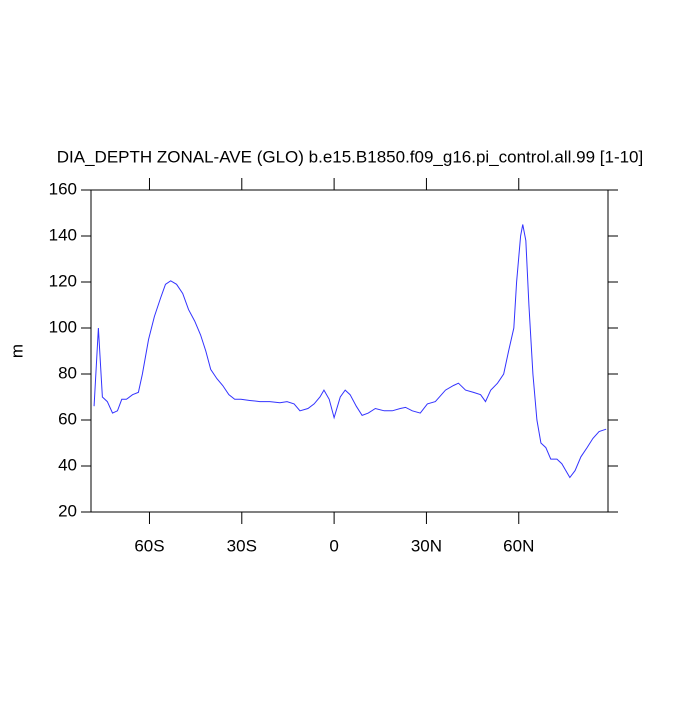 The image size is (700, 705). Describe the element at coordinates (63, 326) in the screenshot. I see `y-tick-label: 100` at that location.